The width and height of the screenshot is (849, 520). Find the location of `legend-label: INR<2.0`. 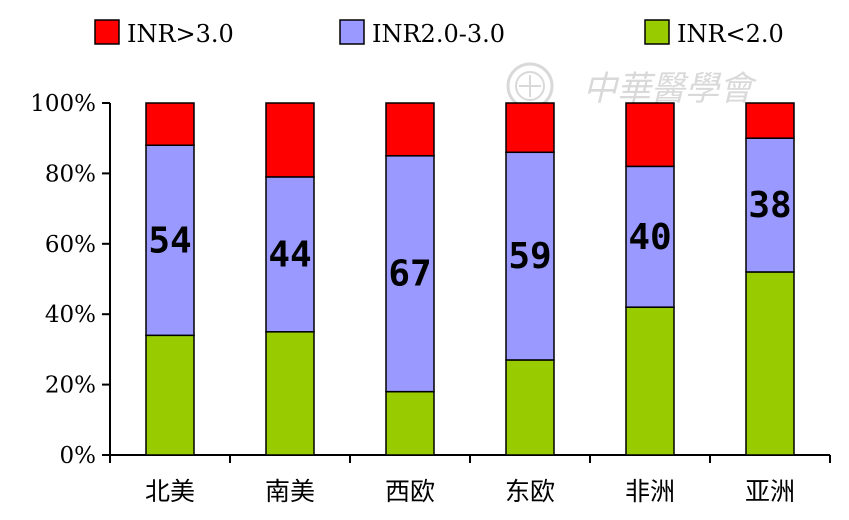

legend-label: INR<2.0 is located at coordinates (730, 34).